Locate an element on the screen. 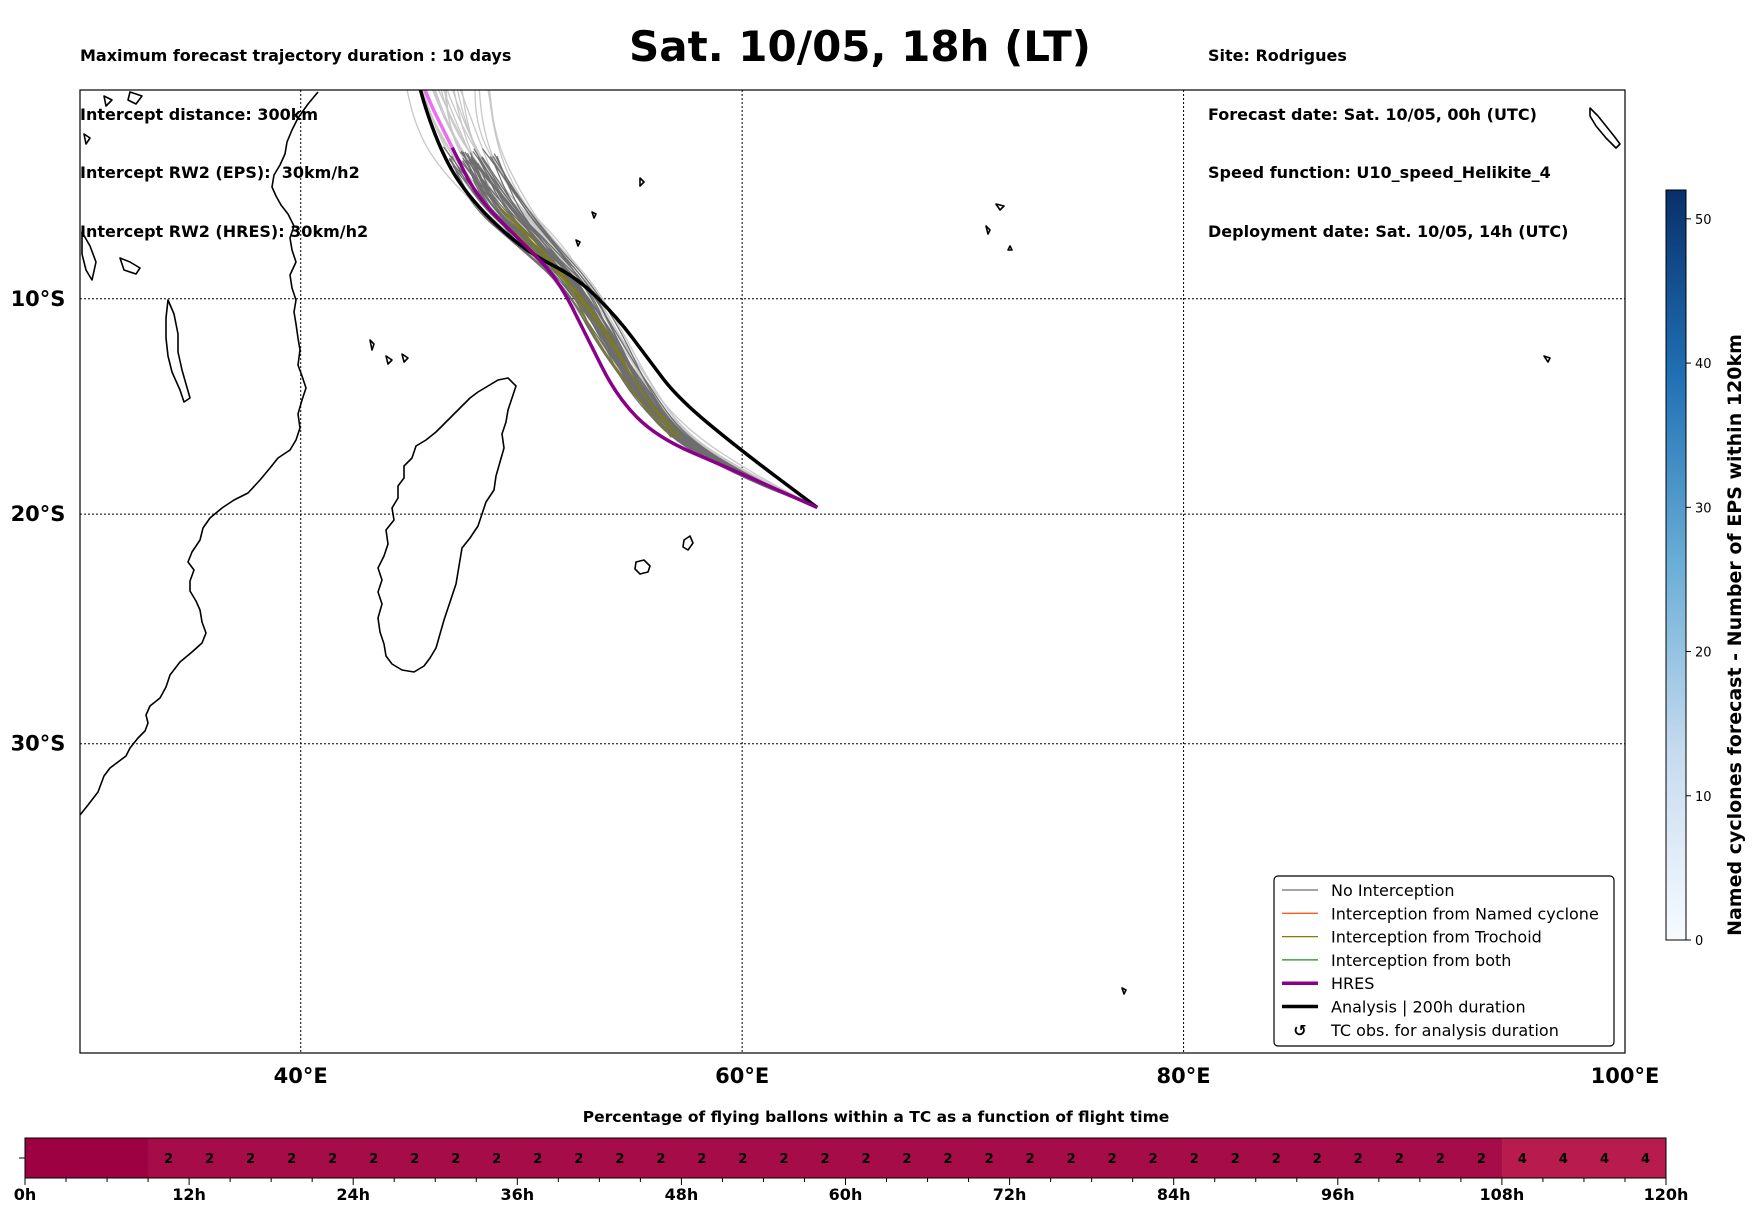  island-mauritius is located at coordinates (688, 543).